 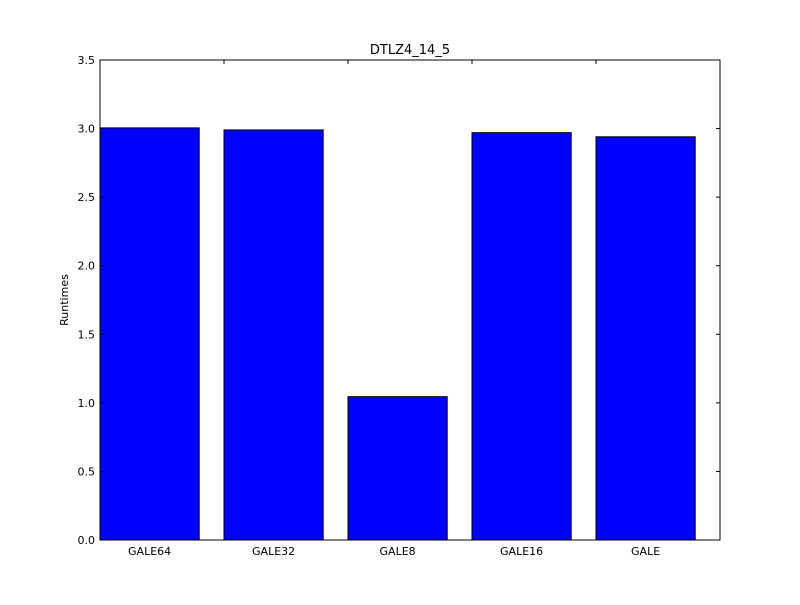 What do you see at coordinates (149, 334) in the screenshot?
I see `bar-gale64` at bounding box center [149, 334].